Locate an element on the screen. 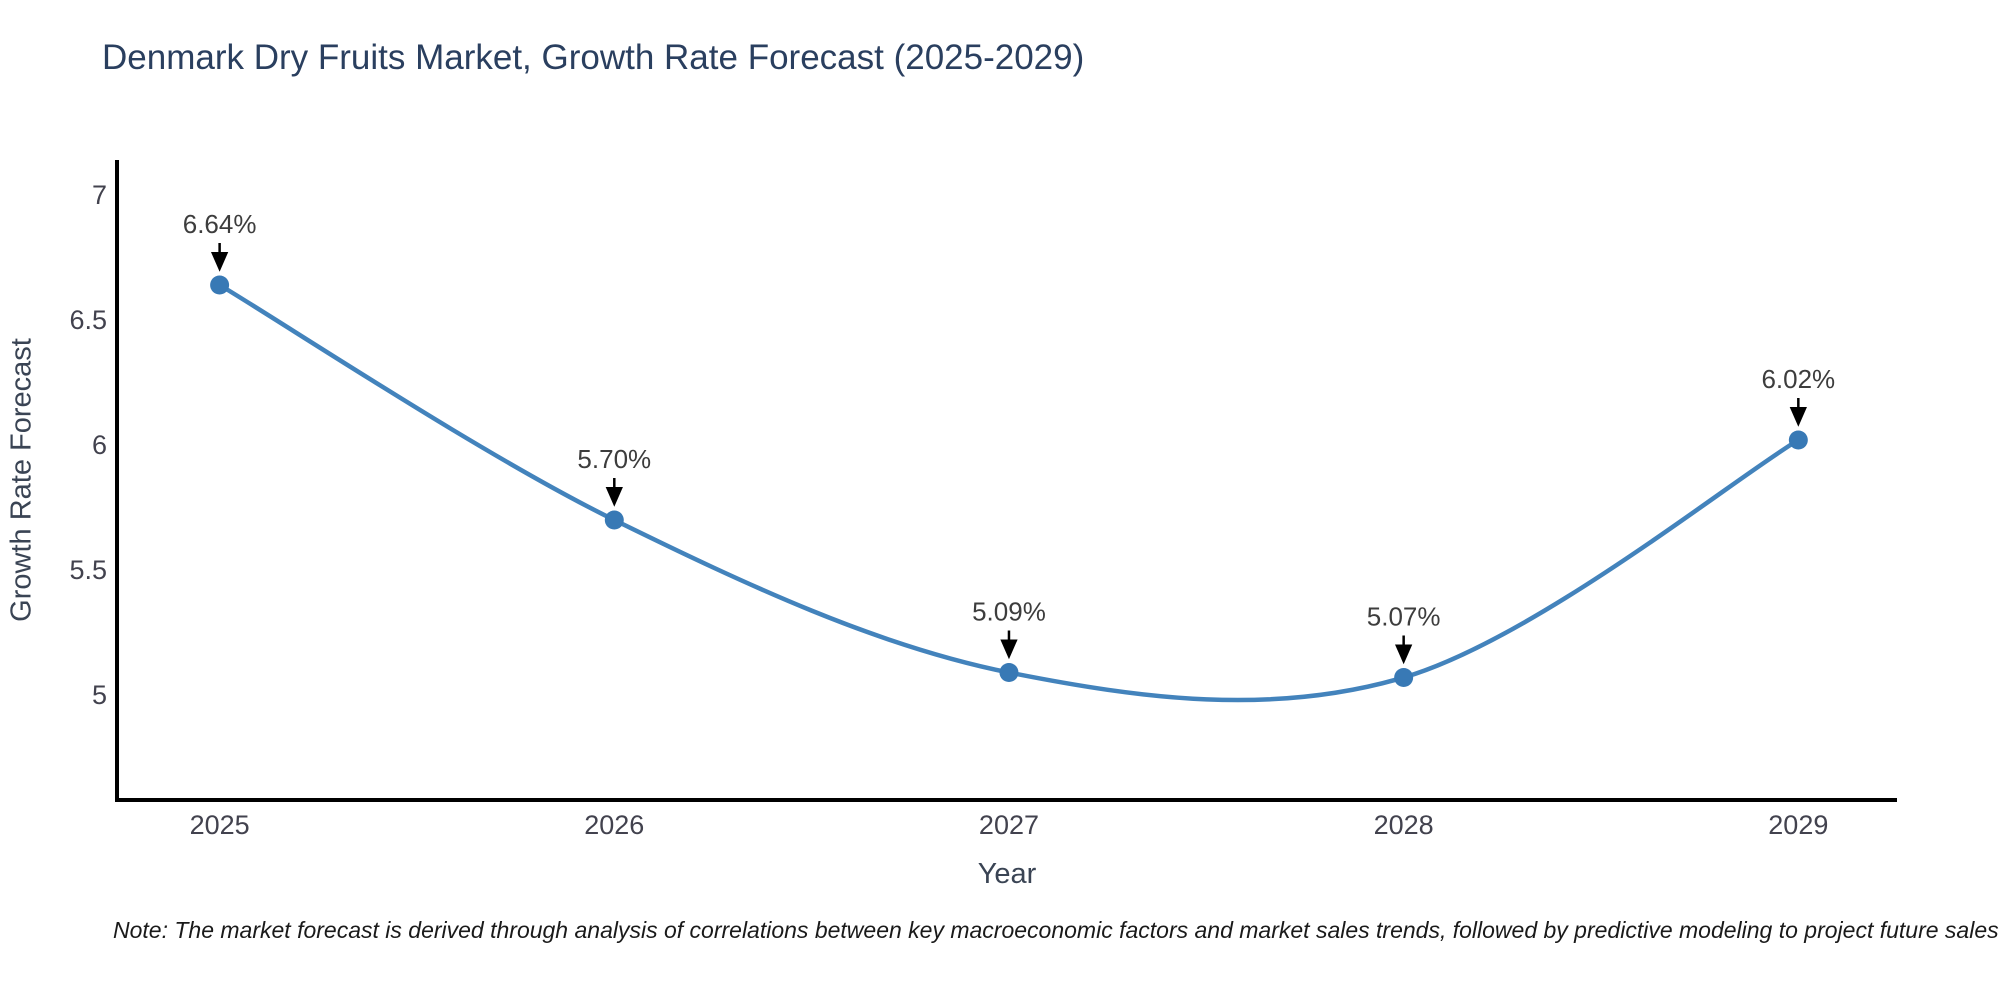 This screenshot has height=1000, width=2000. data-point-label: 5.70% is located at coordinates (614, 459).